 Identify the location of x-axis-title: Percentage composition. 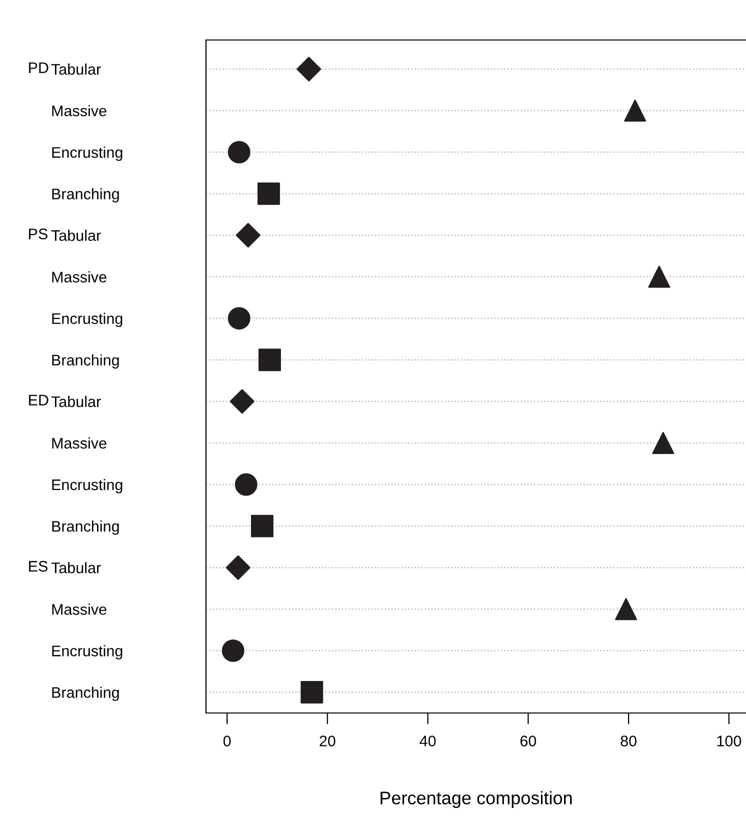
(476, 799).